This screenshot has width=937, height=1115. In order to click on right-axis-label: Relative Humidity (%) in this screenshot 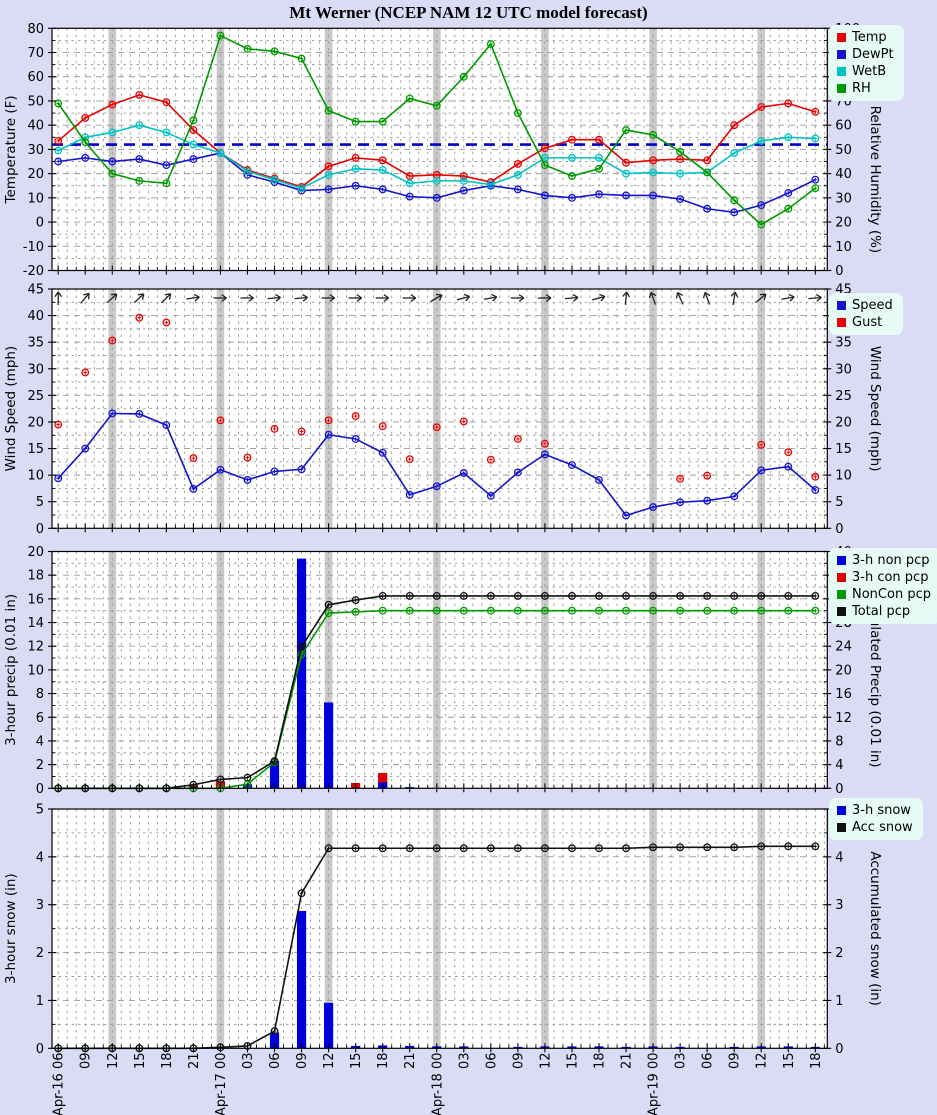, I will do `click(875, 180)`.